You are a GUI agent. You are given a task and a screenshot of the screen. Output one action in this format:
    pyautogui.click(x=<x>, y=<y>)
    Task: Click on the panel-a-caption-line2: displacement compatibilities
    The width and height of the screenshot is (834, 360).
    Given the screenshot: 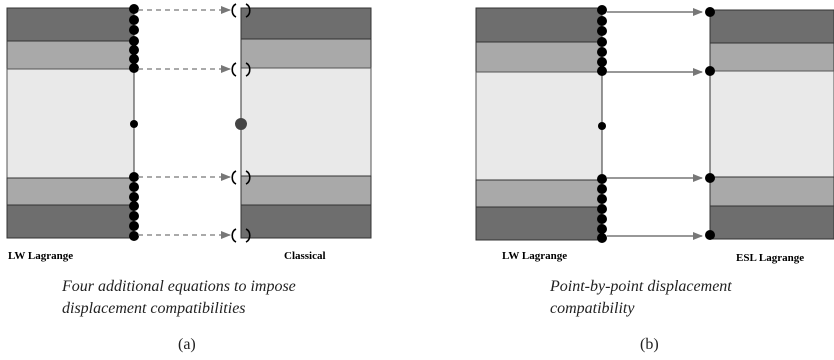 What is the action you would take?
    pyautogui.click(x=154, y=308)
    